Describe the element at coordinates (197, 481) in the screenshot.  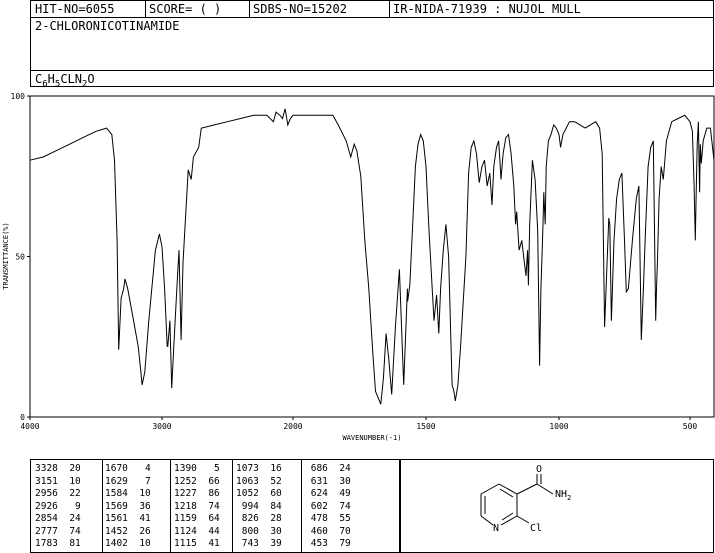
I see `peak-entry: 1252 66` at that location.